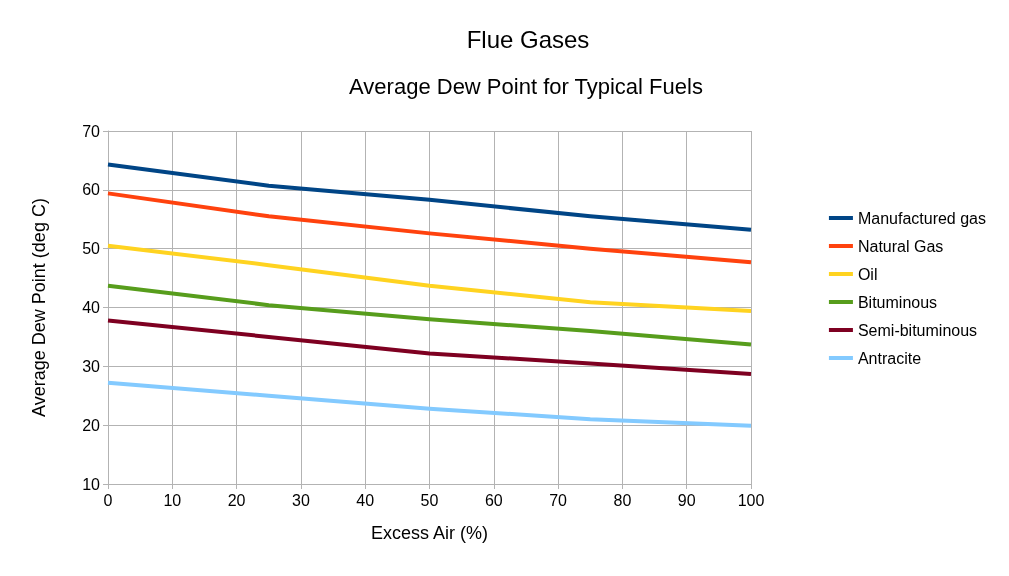 The width and height of the screenshot is (1009, 576). What do you see at coordinates (91, 366) in the screenshot?
I see `y-tick-label: 30` at bounding box center [91, 366].